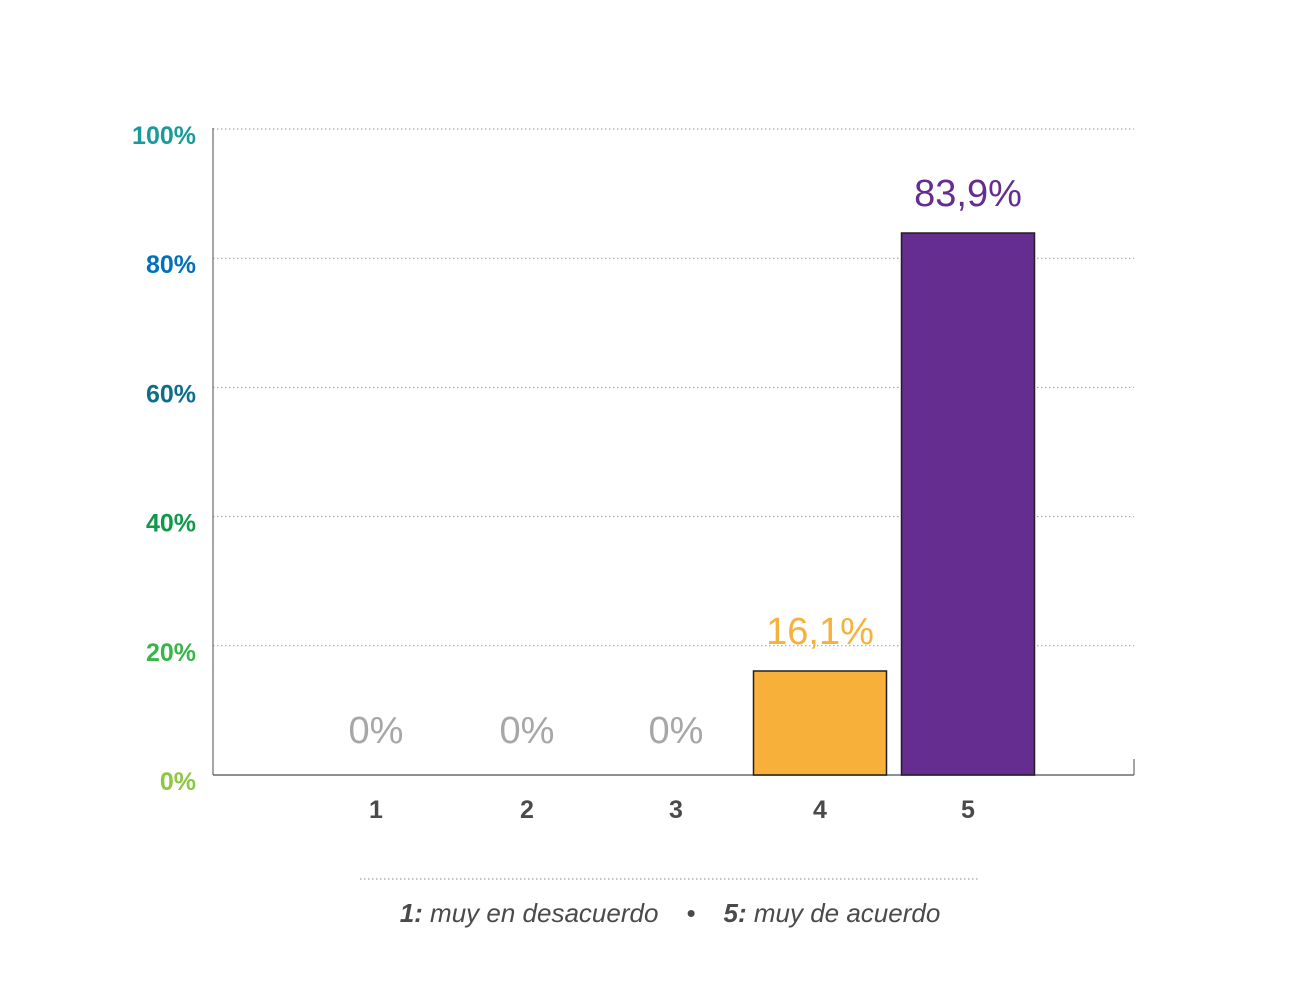 Image resolution: width=1300 pixels, height=1000 pixels. I want to click on y-tick-labels: 0% 20% 40% 60% 80% 100%, so click(164, 459).